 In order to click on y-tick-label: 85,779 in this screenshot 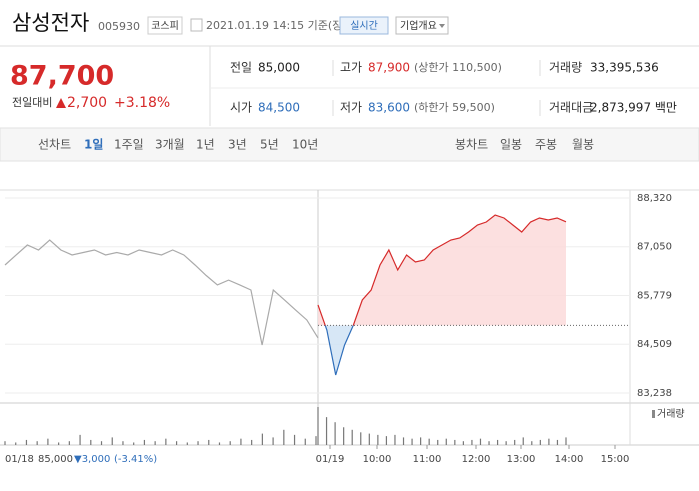, I will do `click(654, 296)`.